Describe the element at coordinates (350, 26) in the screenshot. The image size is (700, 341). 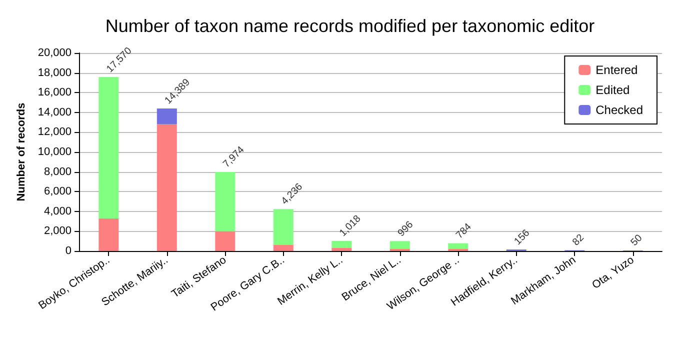
I see `chart-title: Number of taxon name records modified per taxonomic editor` at that location.